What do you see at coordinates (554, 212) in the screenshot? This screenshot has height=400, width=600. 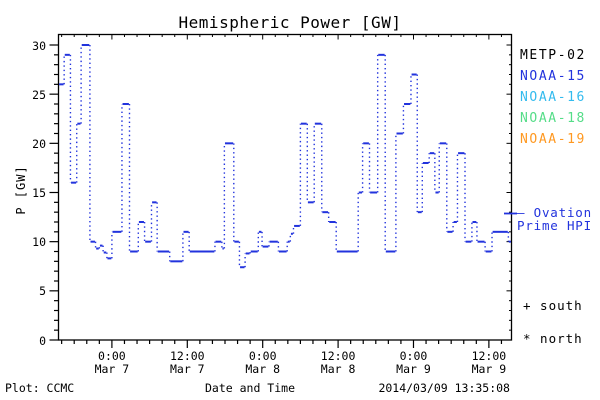 I see `ovation-legend-line1: — Ovation` at bounding box center [554, 212].